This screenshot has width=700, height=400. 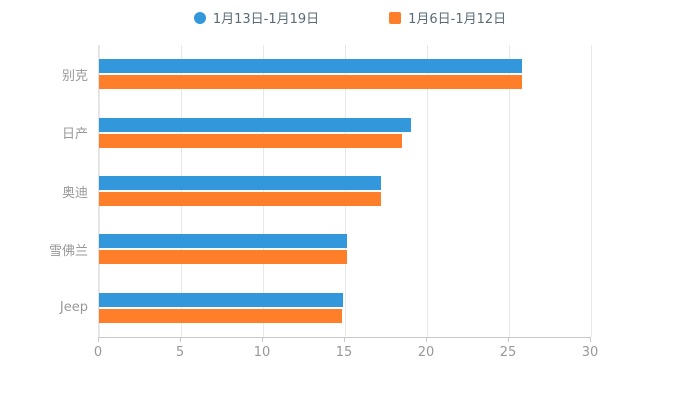 What do you see at coordinates (180, 352) in the screenshot?
I see `x-tick-label: 5` at bounding box center [180, 352].